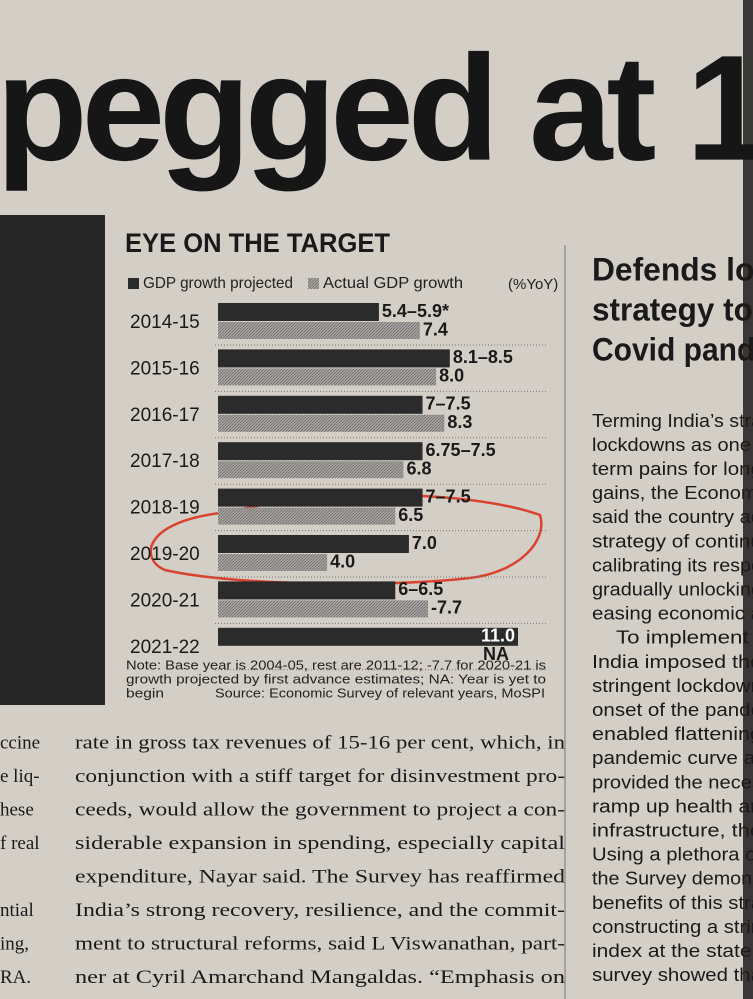 The width and height of the screenshot is (753, 999). Describe the element at coordinates (165, 647) in the screenshot. I see `category-label: 2021-22` at that location.